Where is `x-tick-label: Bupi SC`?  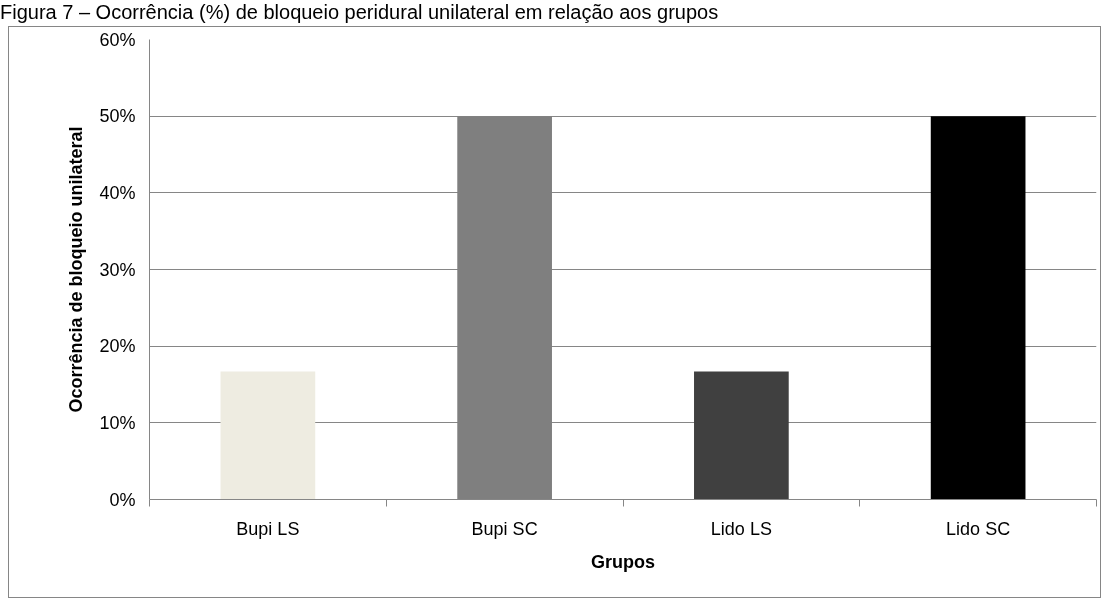 x-tick-label: Bupi SC is located at coordinates (504, 528).